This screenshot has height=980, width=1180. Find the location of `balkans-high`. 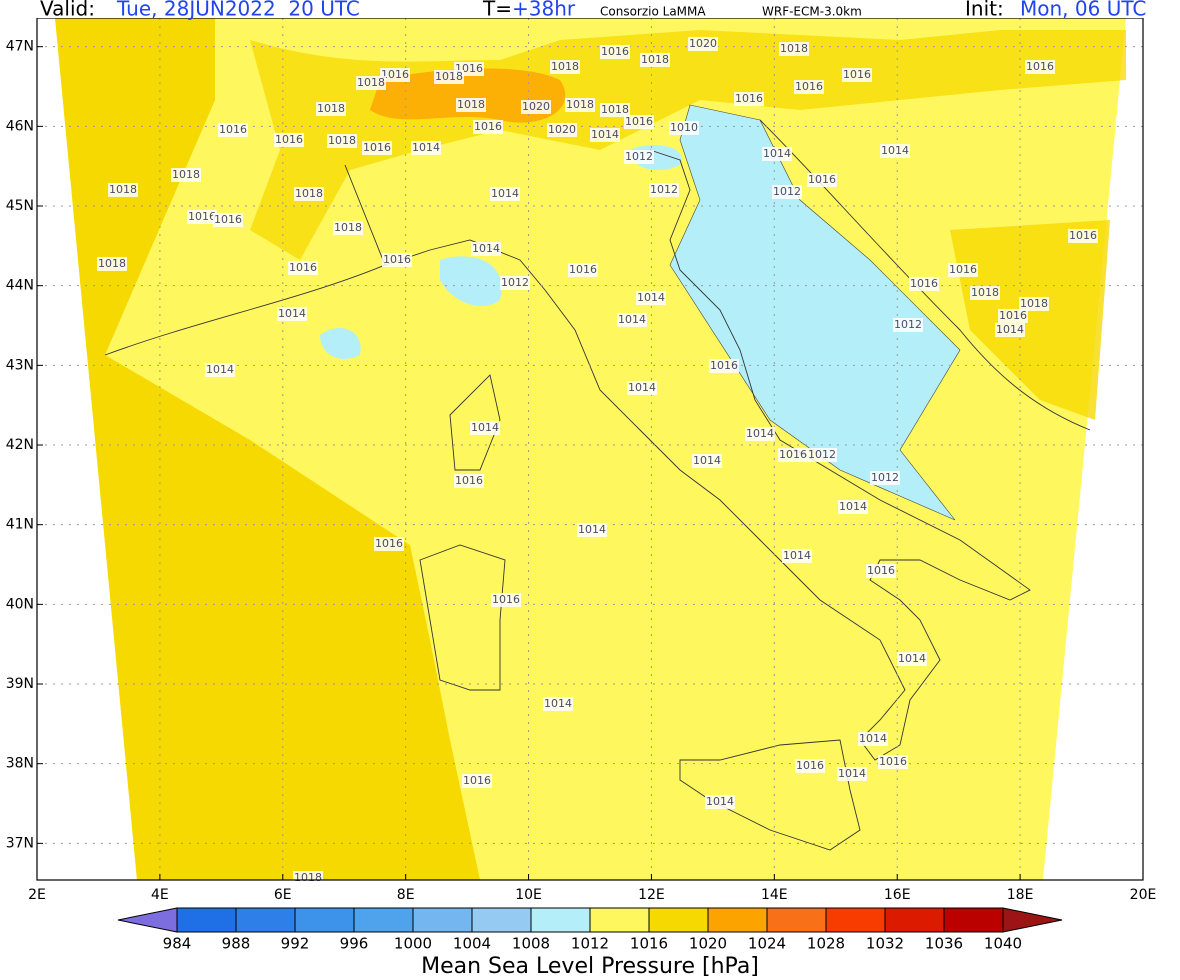

balkans-high is located at coordinates (1030, 320).